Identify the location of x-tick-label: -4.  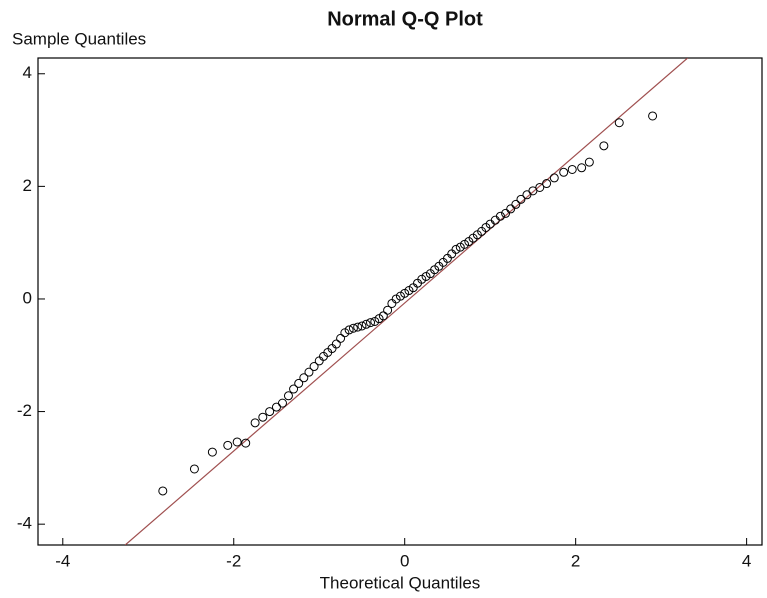
(62, 560).